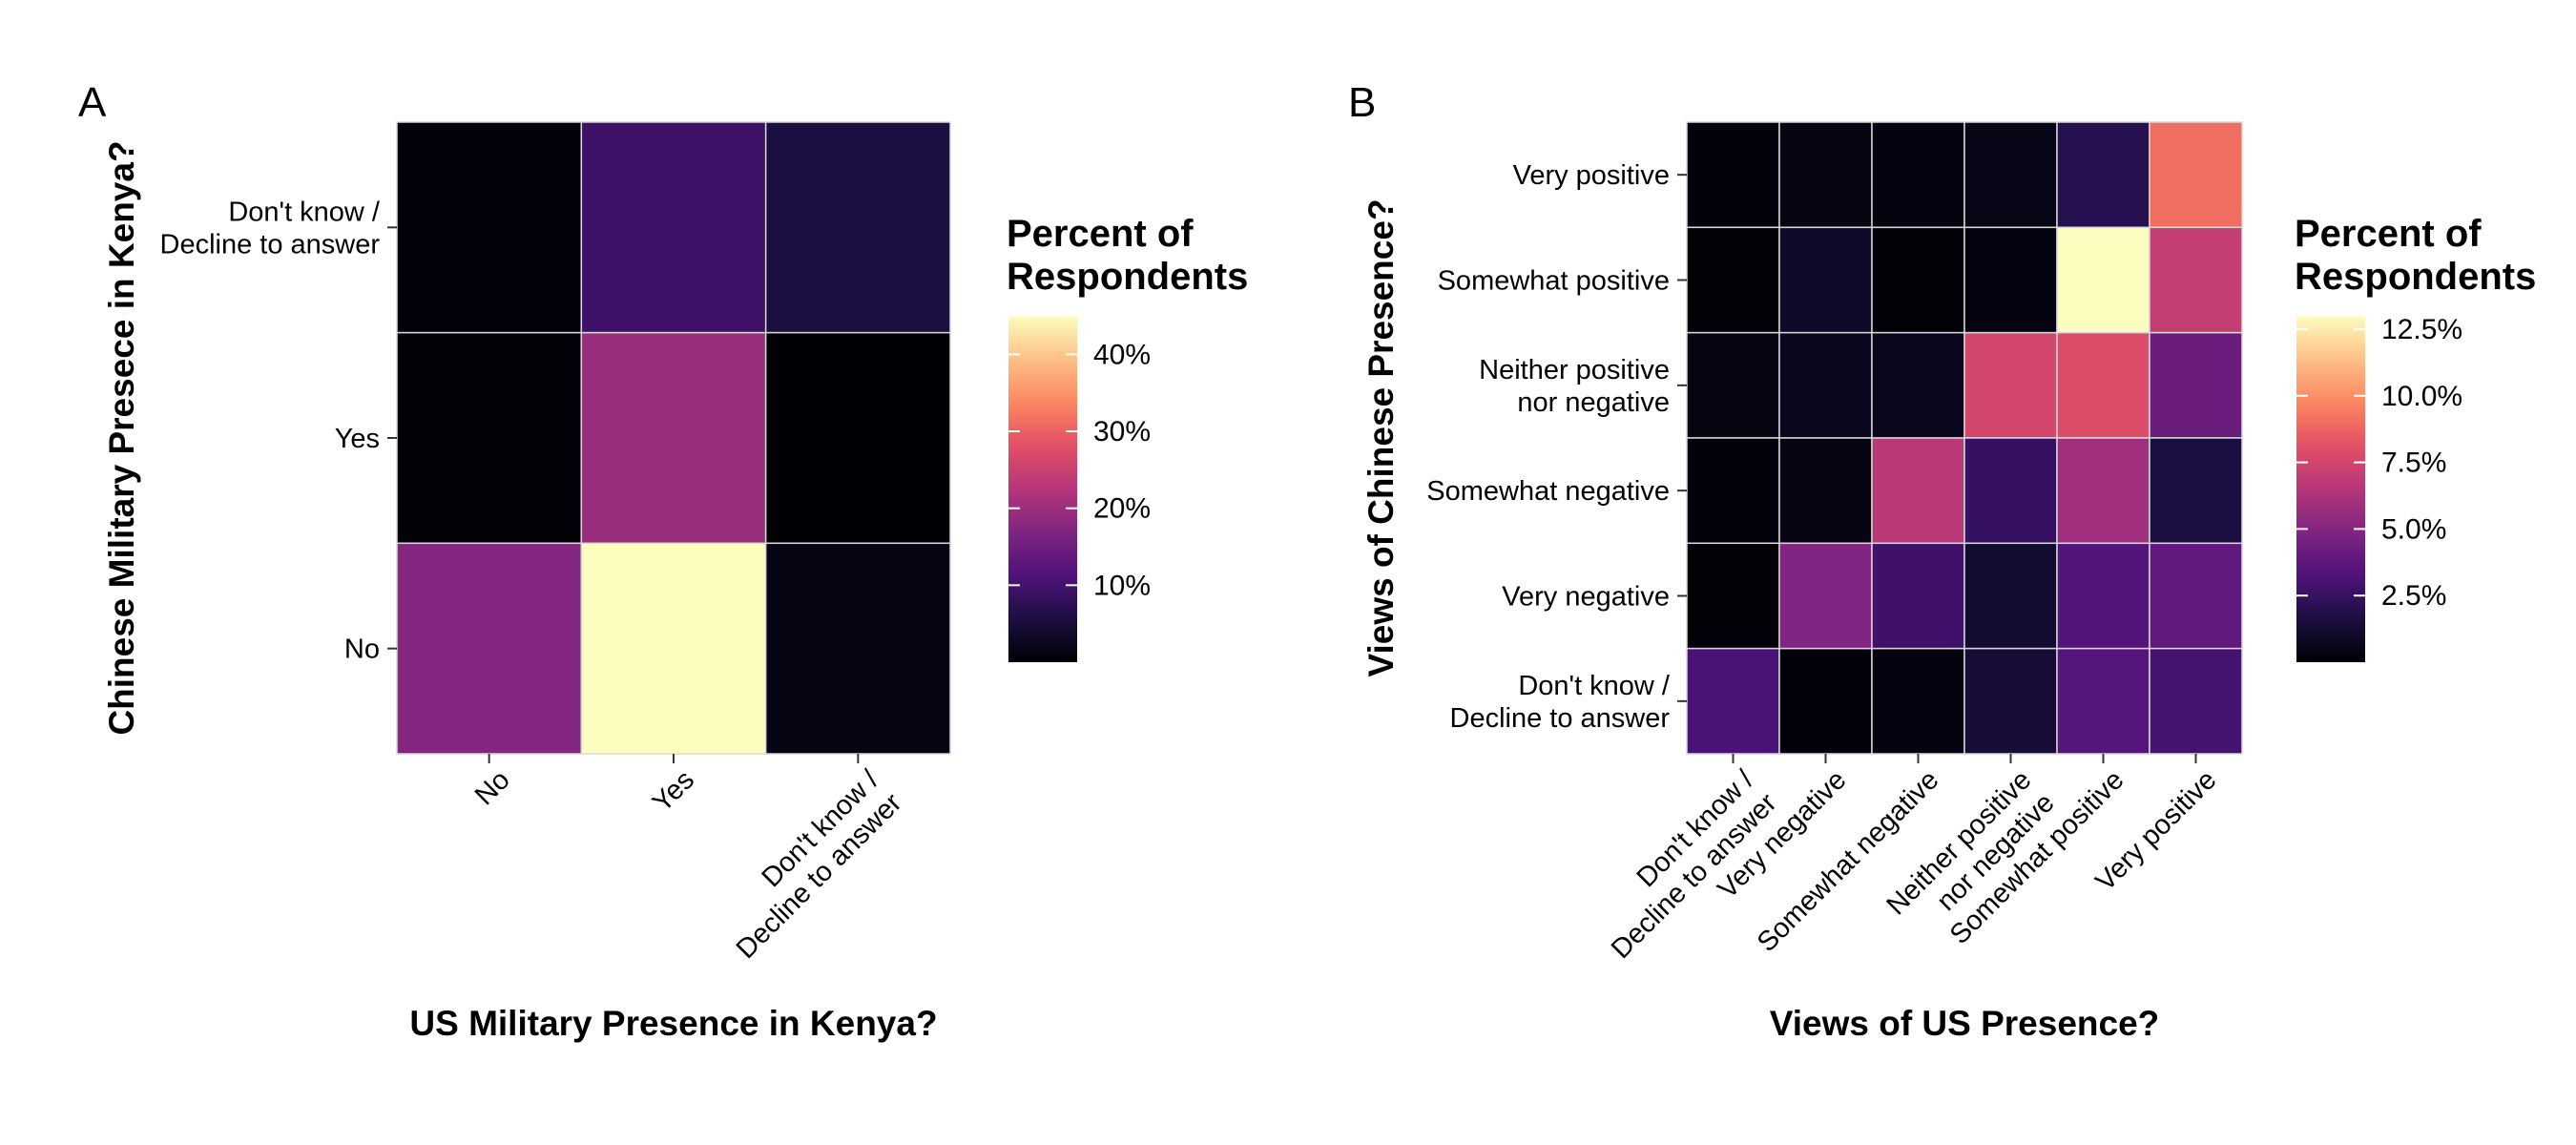 This screenshot has height=1145, width=2576. Describe the element at coordinates (1586, 598) in the screenshot. I see `y-tick-label: Very negative` at that location.